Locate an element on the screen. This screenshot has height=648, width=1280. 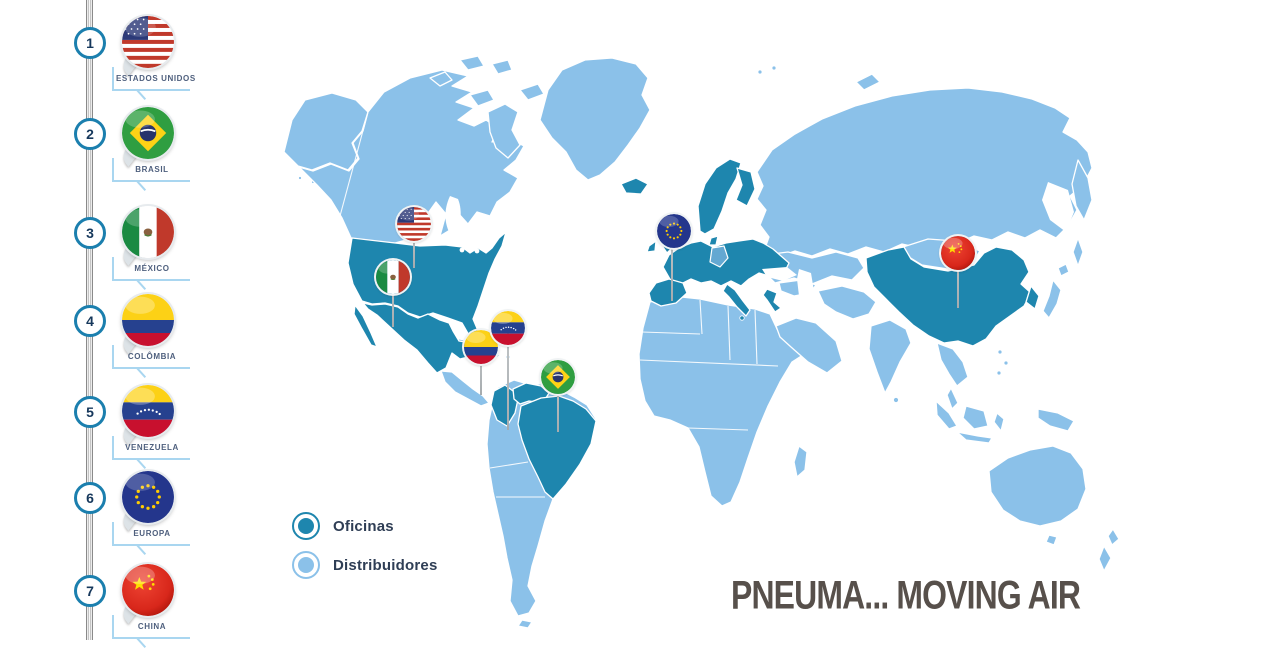
item-label: BRASIL is located at coordinates (152, 169).